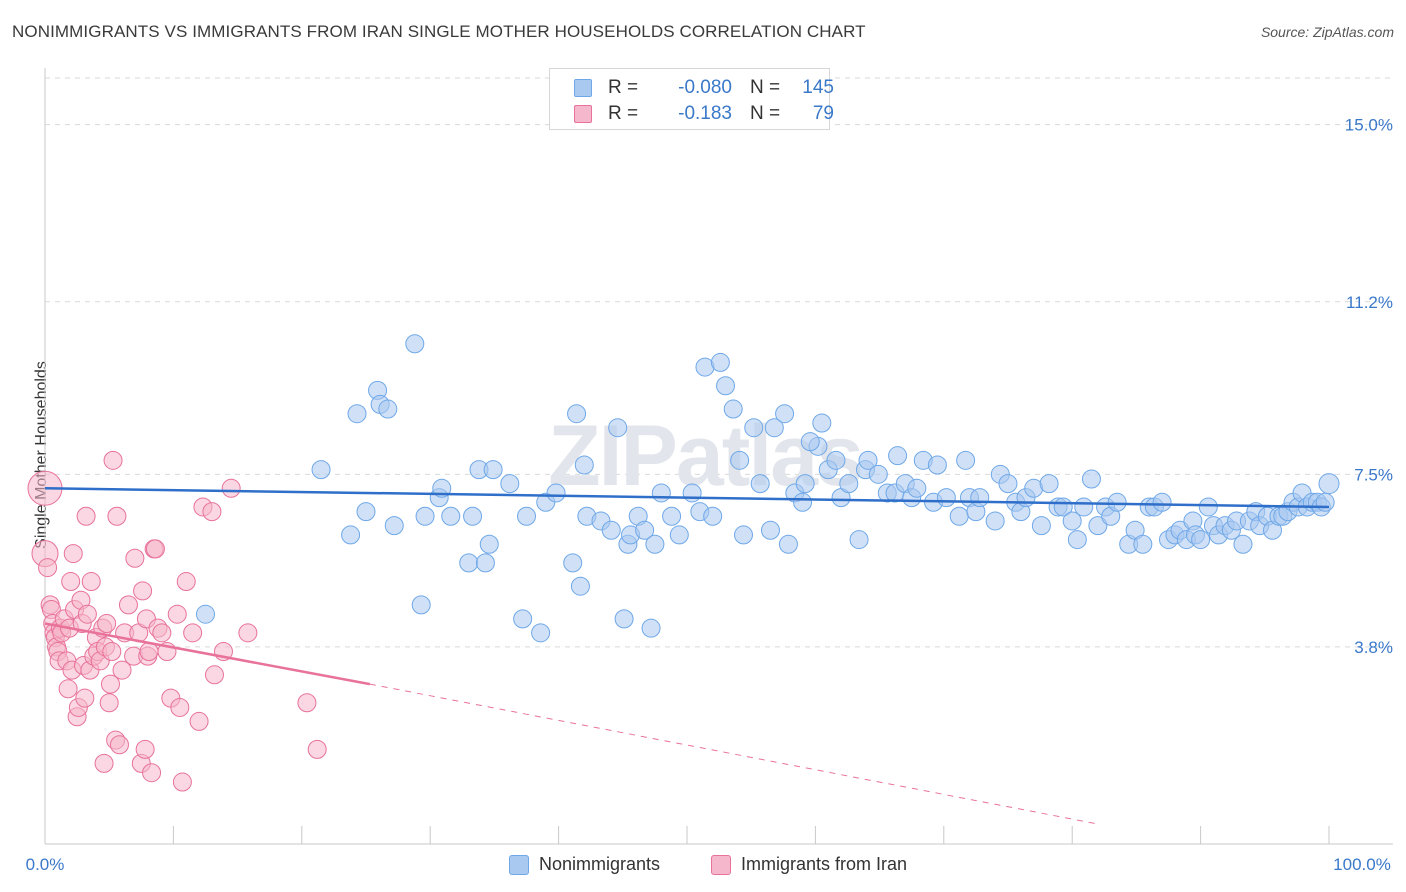 This screenshot has width=1406, height=892. I want to click on legend-item-nonimmigrants: Nonimmigrants, so click(584, 864).